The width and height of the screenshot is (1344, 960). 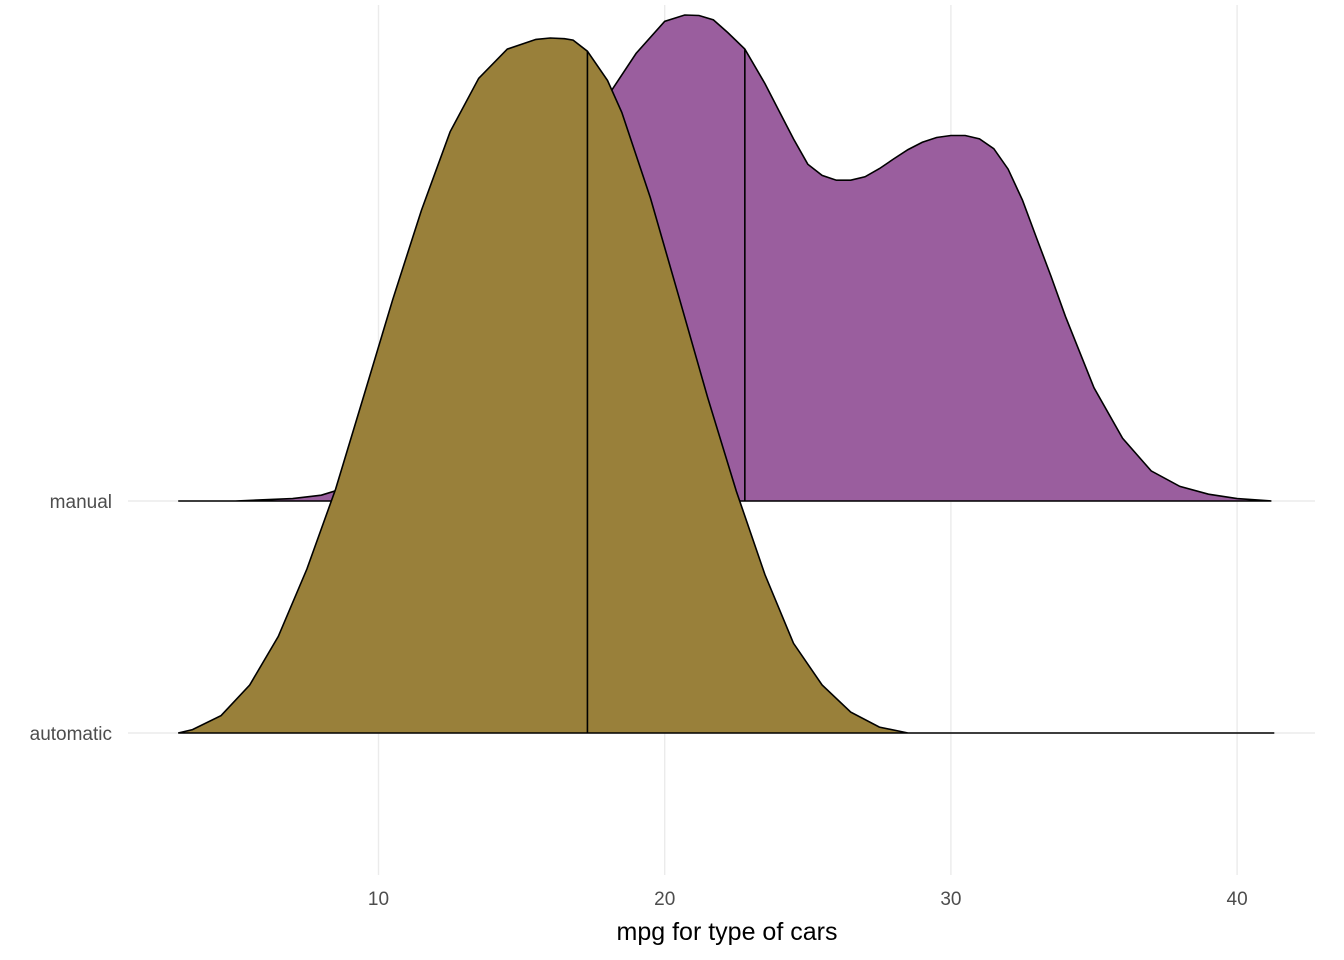 I want to click on x-tick-label-40: 40, so click(x=1237, y=899).